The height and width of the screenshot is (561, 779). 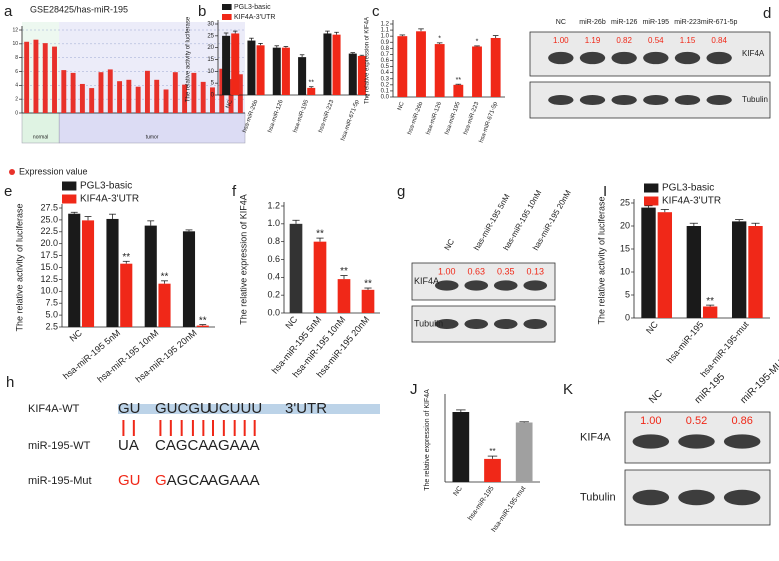 What do you see at coordinates (243, 259) in the screenshot?
I see `y-axis-label: The relative expression of KIF4A` at bounding box center [243, 259].